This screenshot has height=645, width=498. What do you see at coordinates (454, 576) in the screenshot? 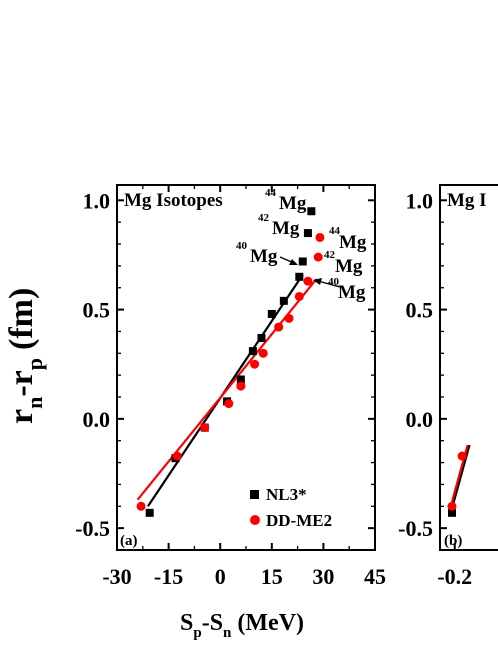
I see `x-tick-label: -0.2` at bounding box center [454, 576].